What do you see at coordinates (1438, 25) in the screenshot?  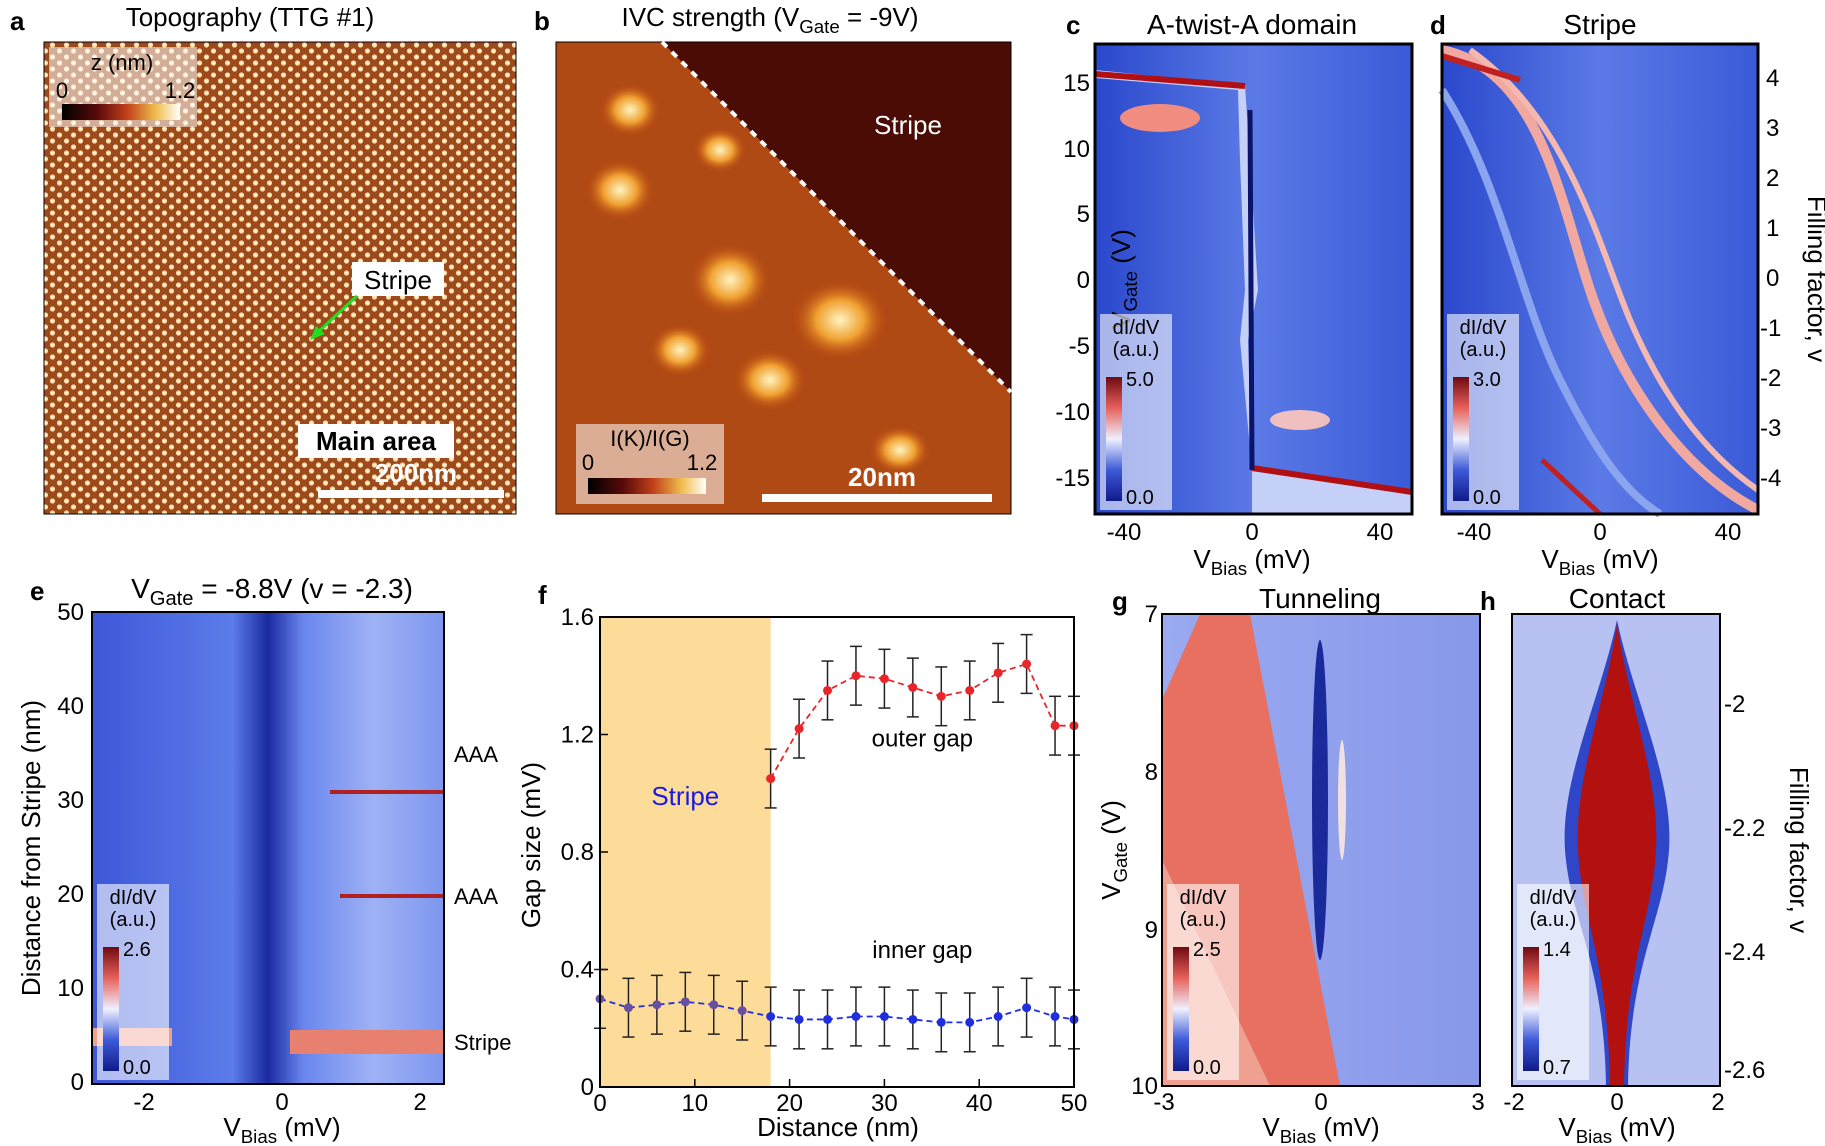 I see `panel-d-letter: d` at bounding box center [1438, 25].